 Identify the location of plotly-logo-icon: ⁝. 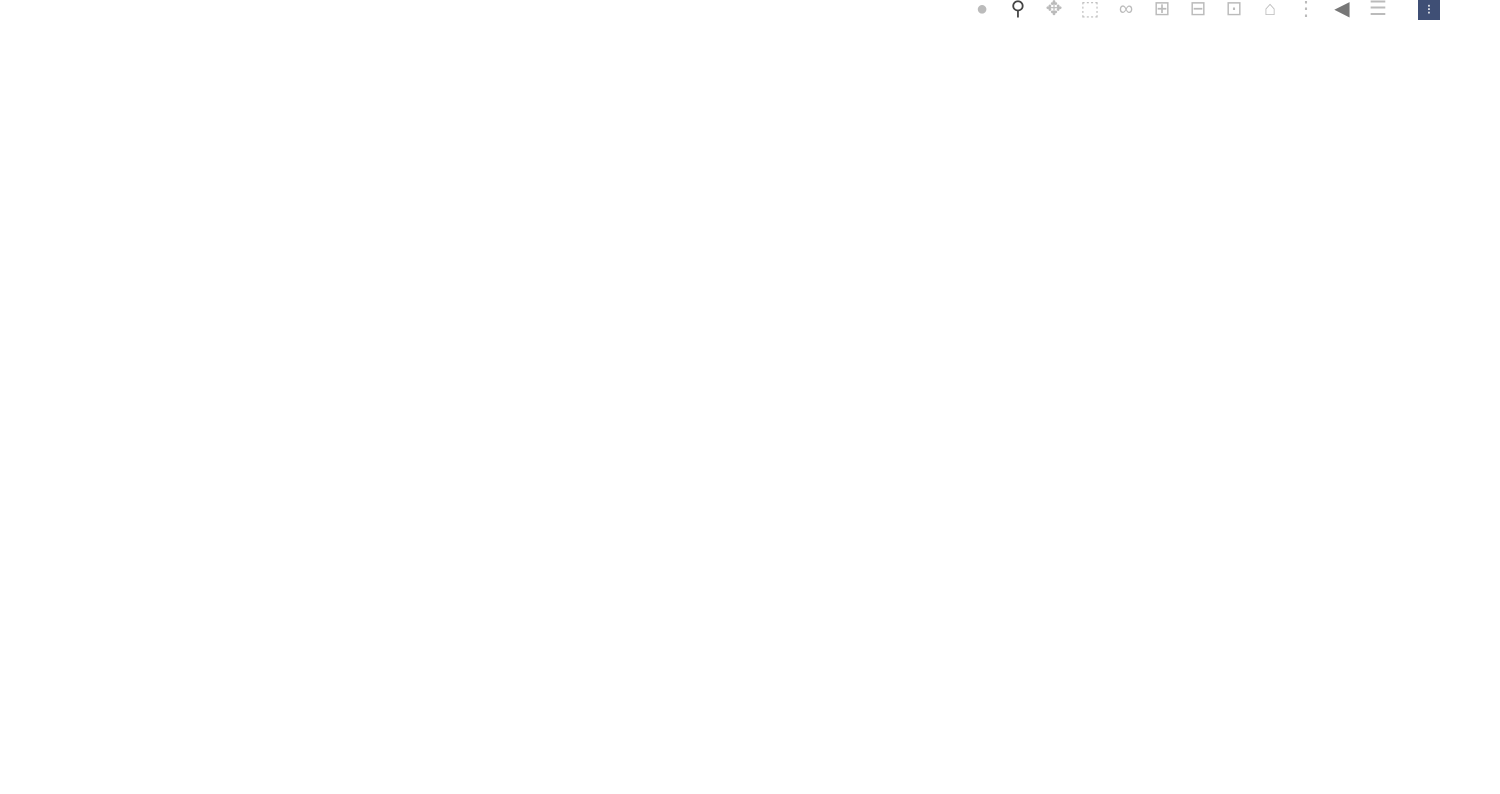
(1429, 10).